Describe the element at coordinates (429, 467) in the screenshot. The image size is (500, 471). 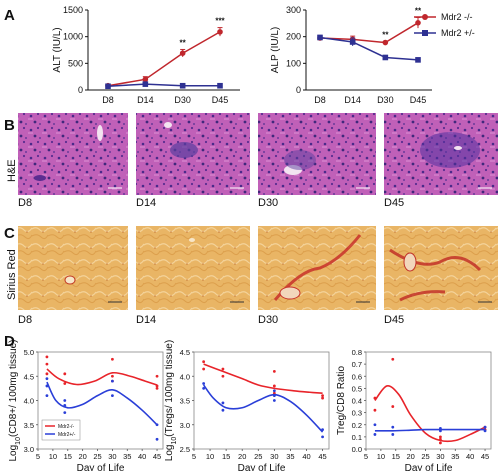
I see `ratio-x-axis-title: Day of Life` at that location.